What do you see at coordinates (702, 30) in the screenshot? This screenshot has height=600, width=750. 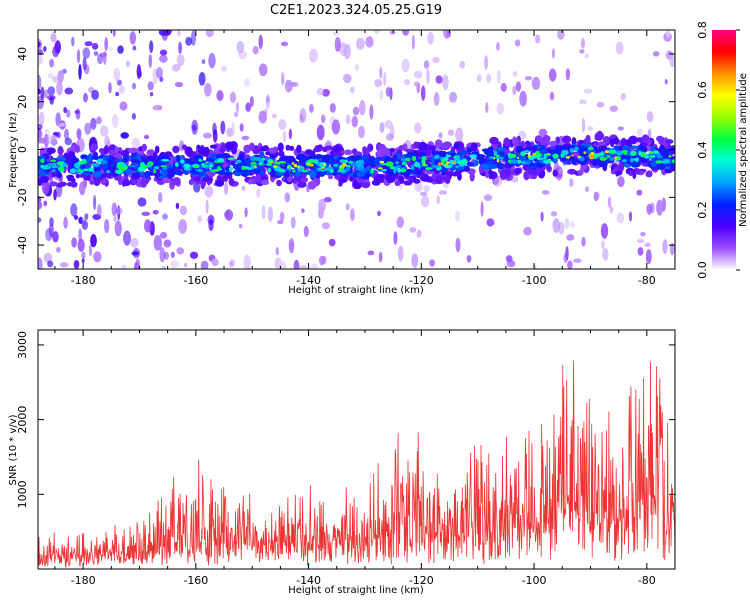 I see `colorbar-tick-label: 0.8` at bounding box center [702, 30].